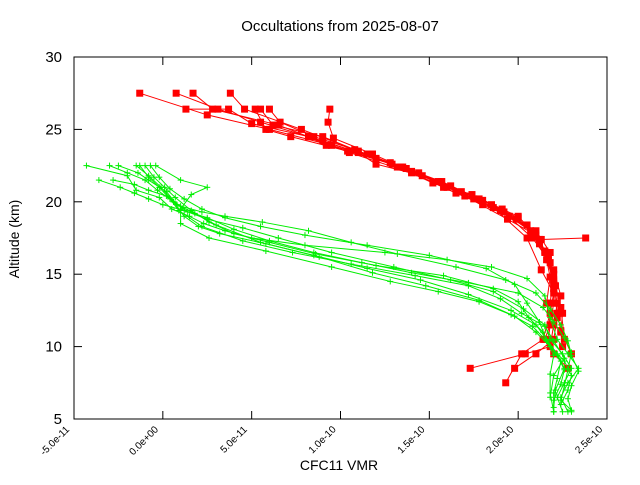 The height and width of the screenshot is (485, 640). I want to click on y-tick-label: 5, so click(58, 419).